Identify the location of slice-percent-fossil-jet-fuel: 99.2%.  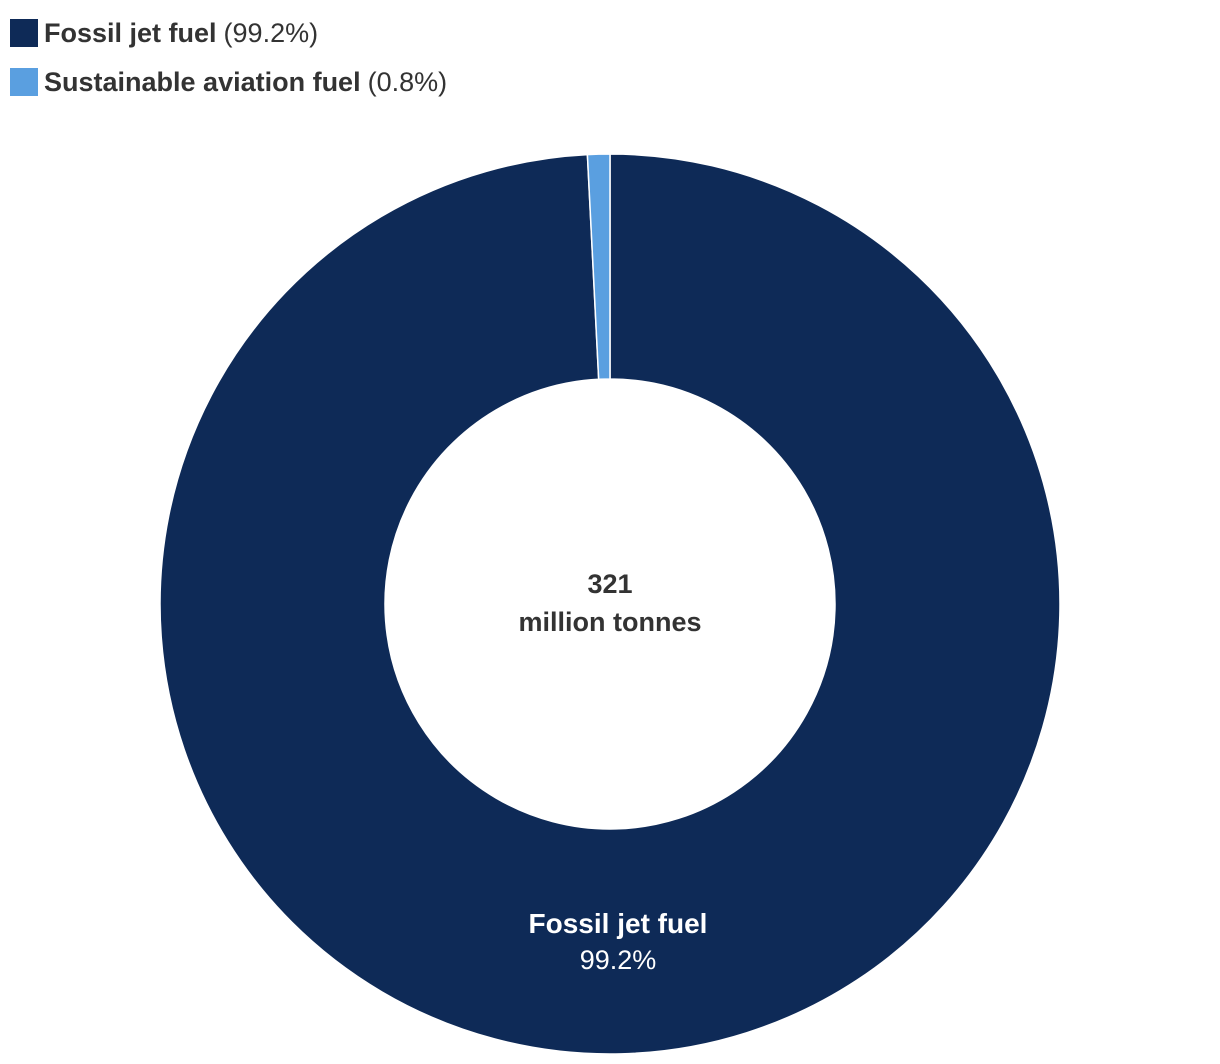
(618, 960).